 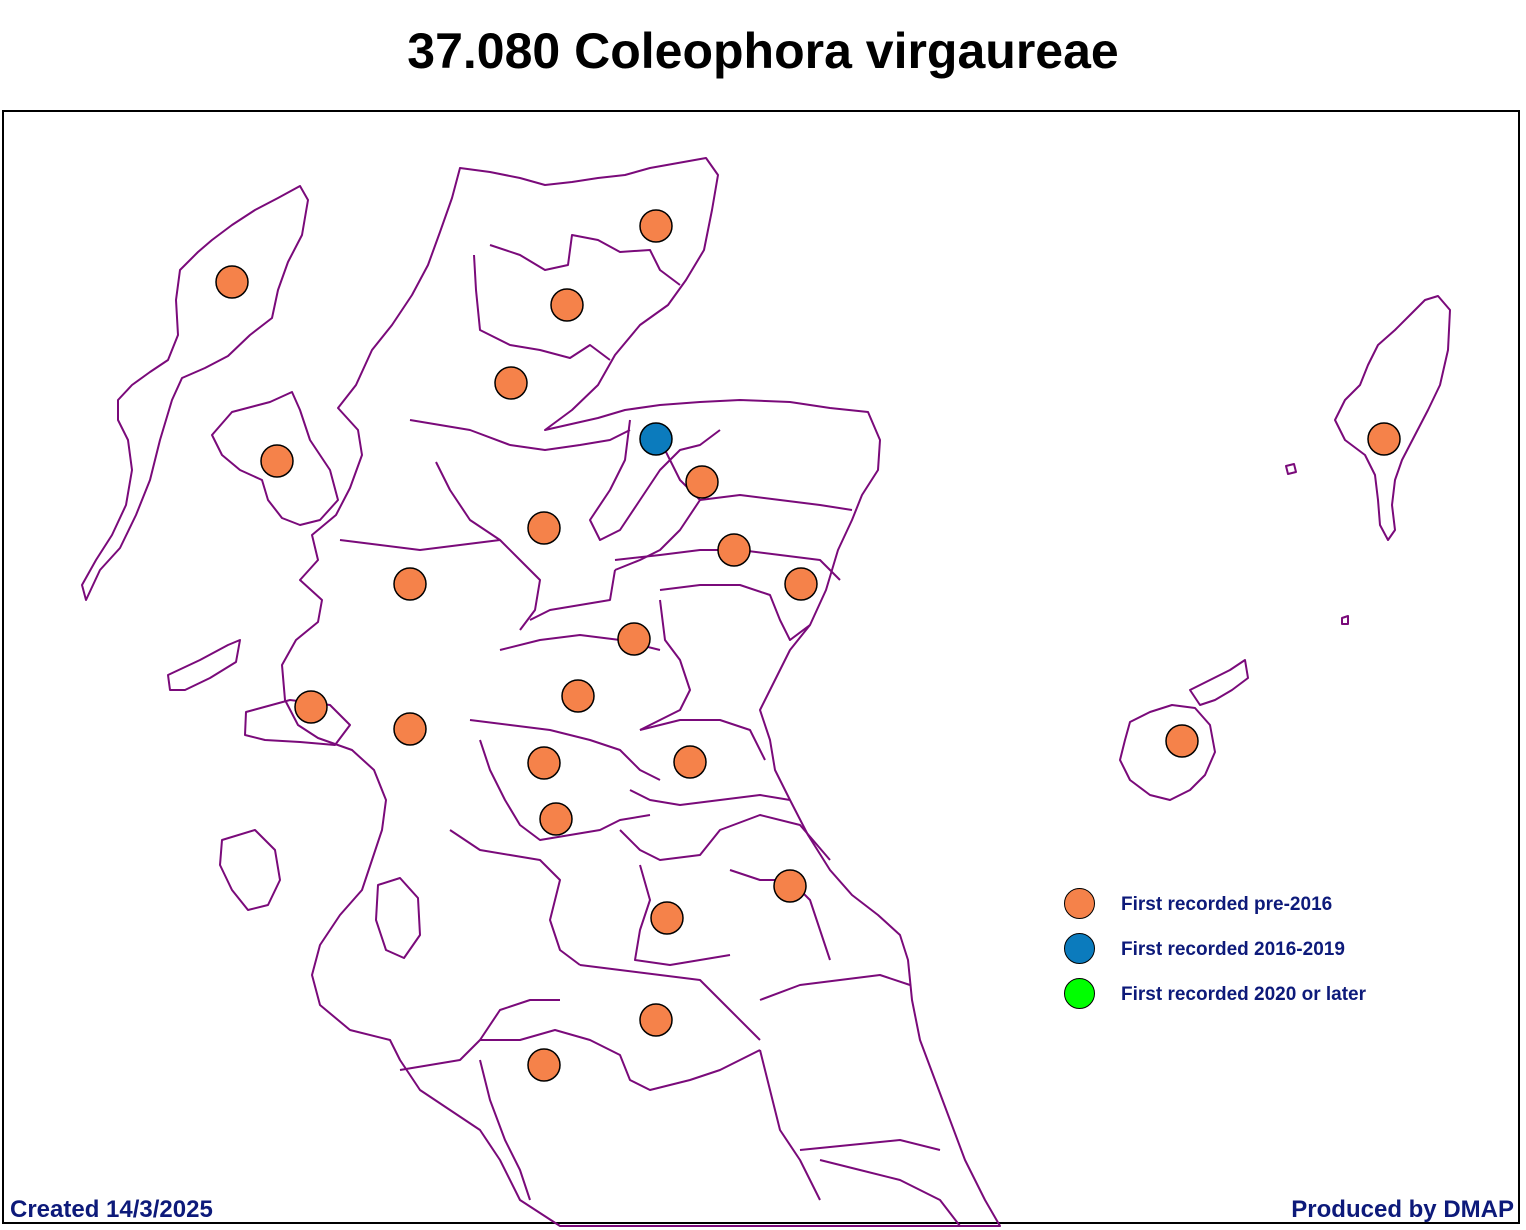 What do you see at coordinates (1079, 948) in the screenshot?
I see `legend-dot-2016-2019` at bounding box center [1079, 948].